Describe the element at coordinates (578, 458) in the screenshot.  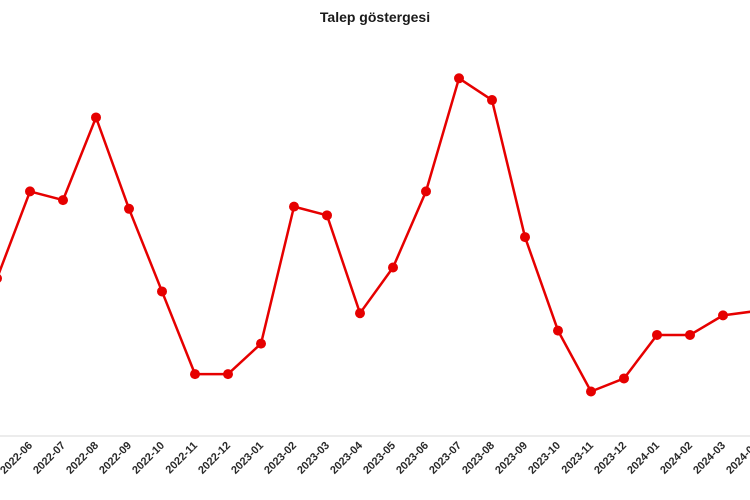
I see `x-tick-label: 2023-11` at that location.